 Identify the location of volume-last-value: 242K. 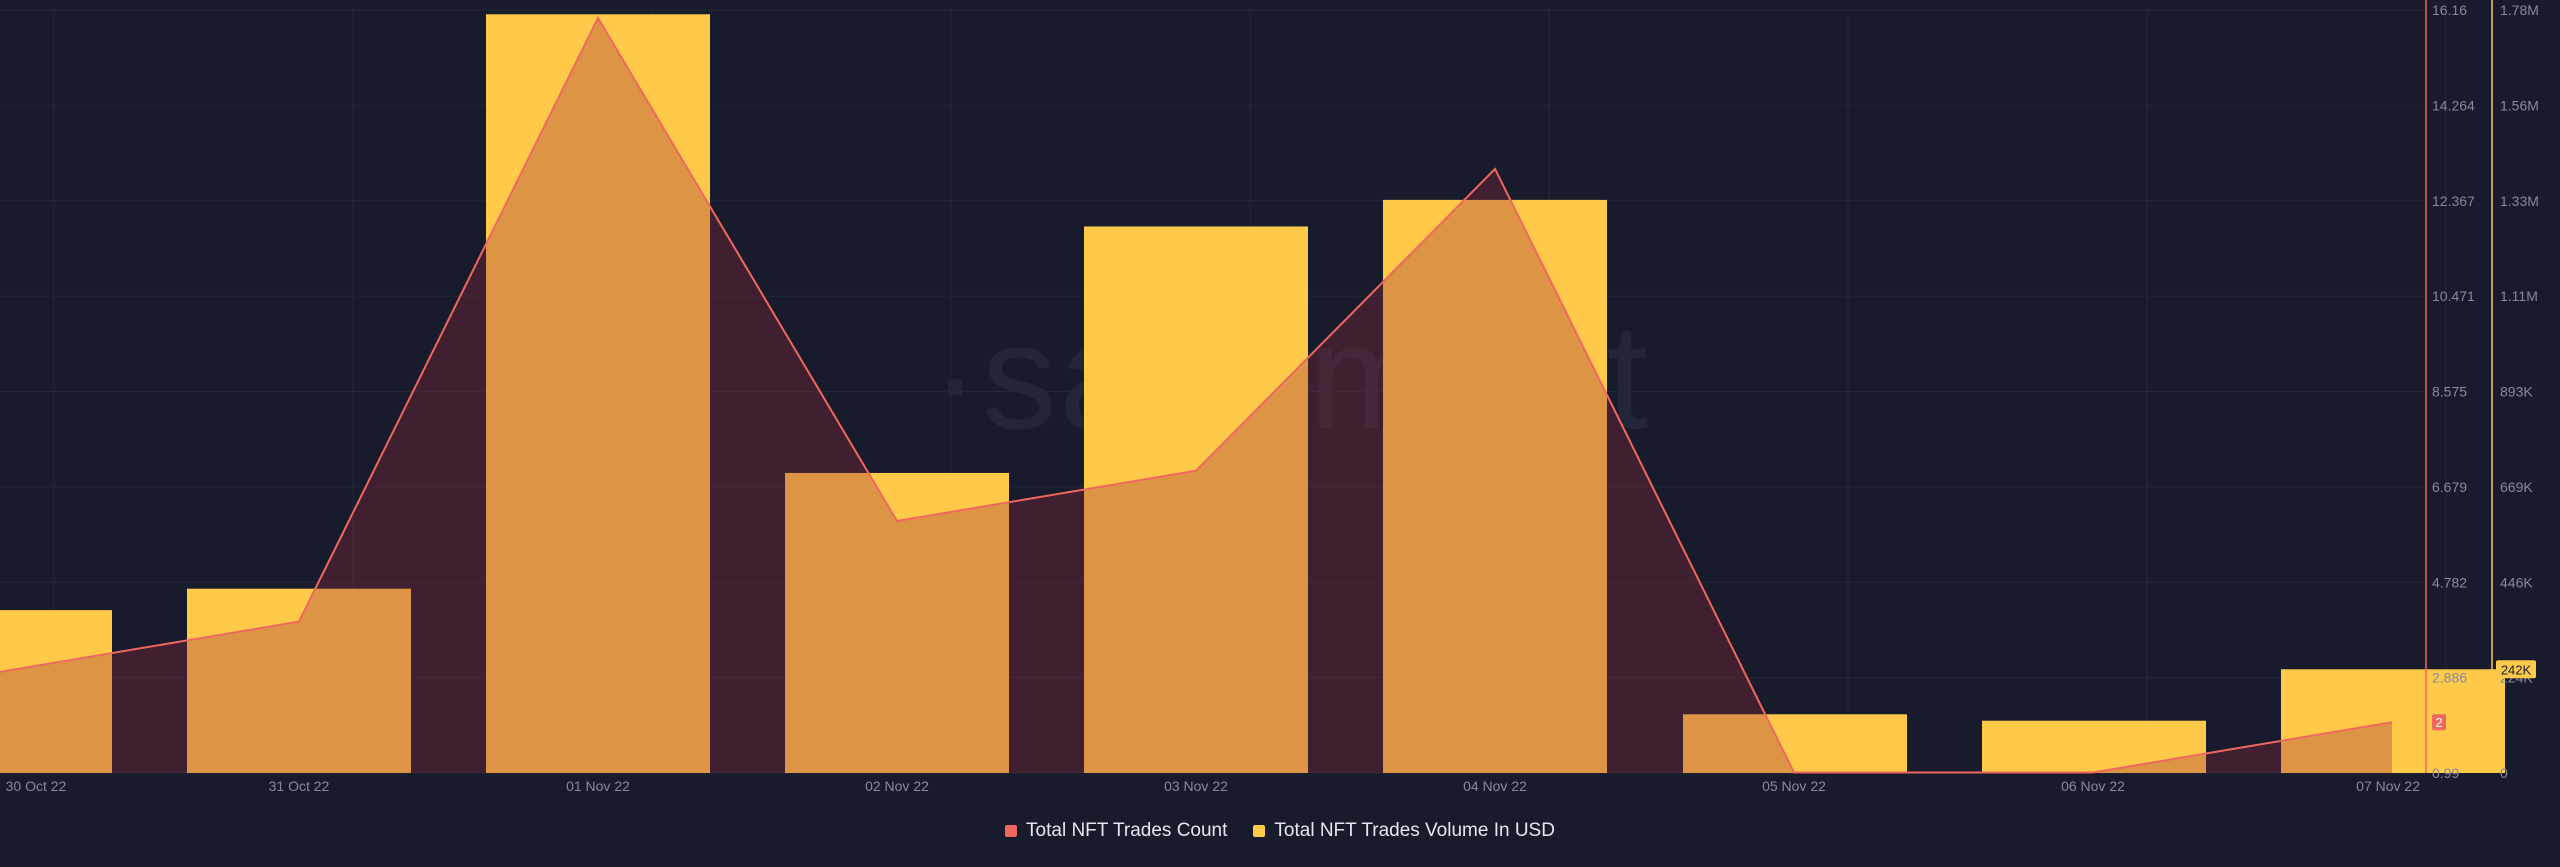
(2516, 669).